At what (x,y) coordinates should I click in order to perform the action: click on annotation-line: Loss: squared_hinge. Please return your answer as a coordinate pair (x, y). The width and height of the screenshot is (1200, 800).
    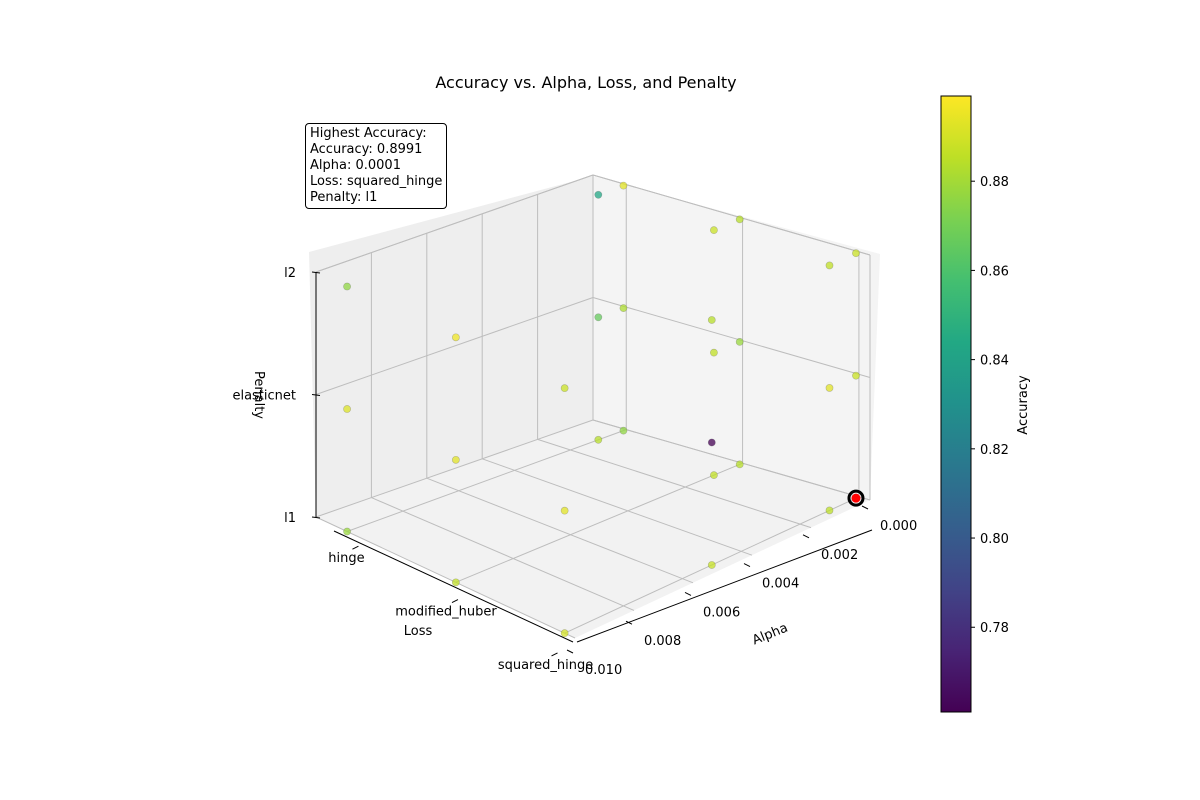
    Looking at the image, I should click on (376, 181).